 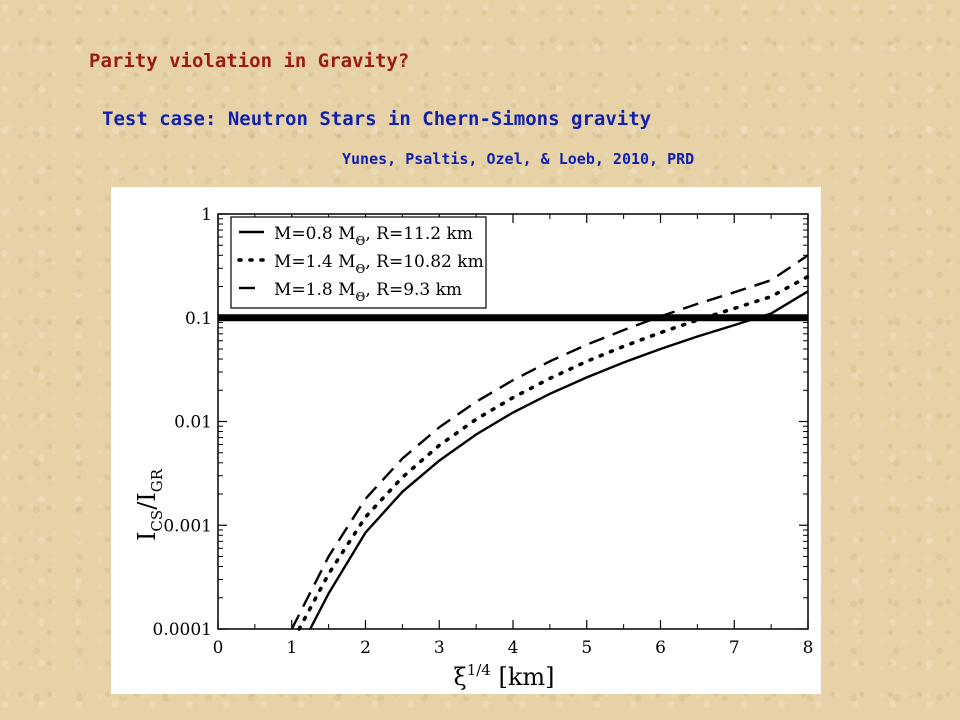 I want to click on y-axis-label: ICS/IGR, so click(x=149, y=504).